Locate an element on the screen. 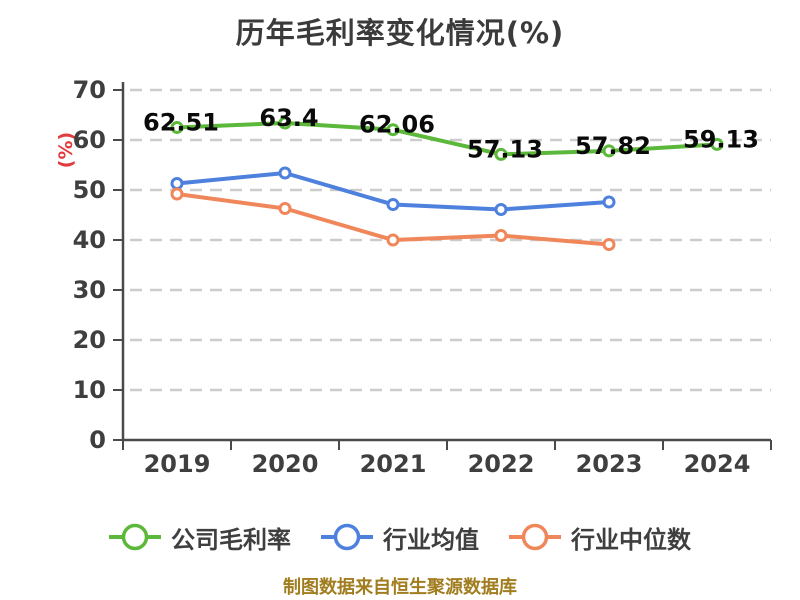 This screenshot has width=800, height=600. data-point-label: 57.13 is located at coordinates (505, 149).